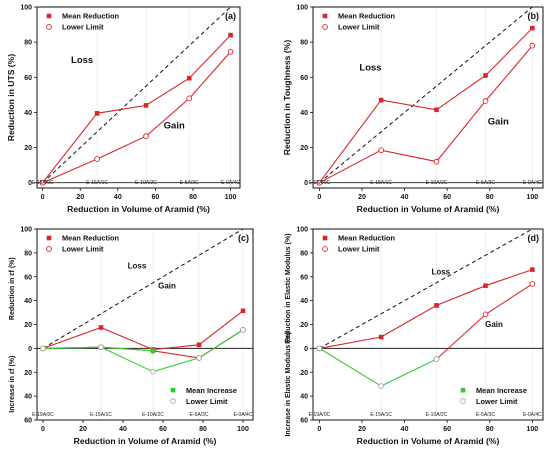 The width and height of the screenshot is (550, 456). I want to click on legend-entry: Mean Increase, so click(203, 390).